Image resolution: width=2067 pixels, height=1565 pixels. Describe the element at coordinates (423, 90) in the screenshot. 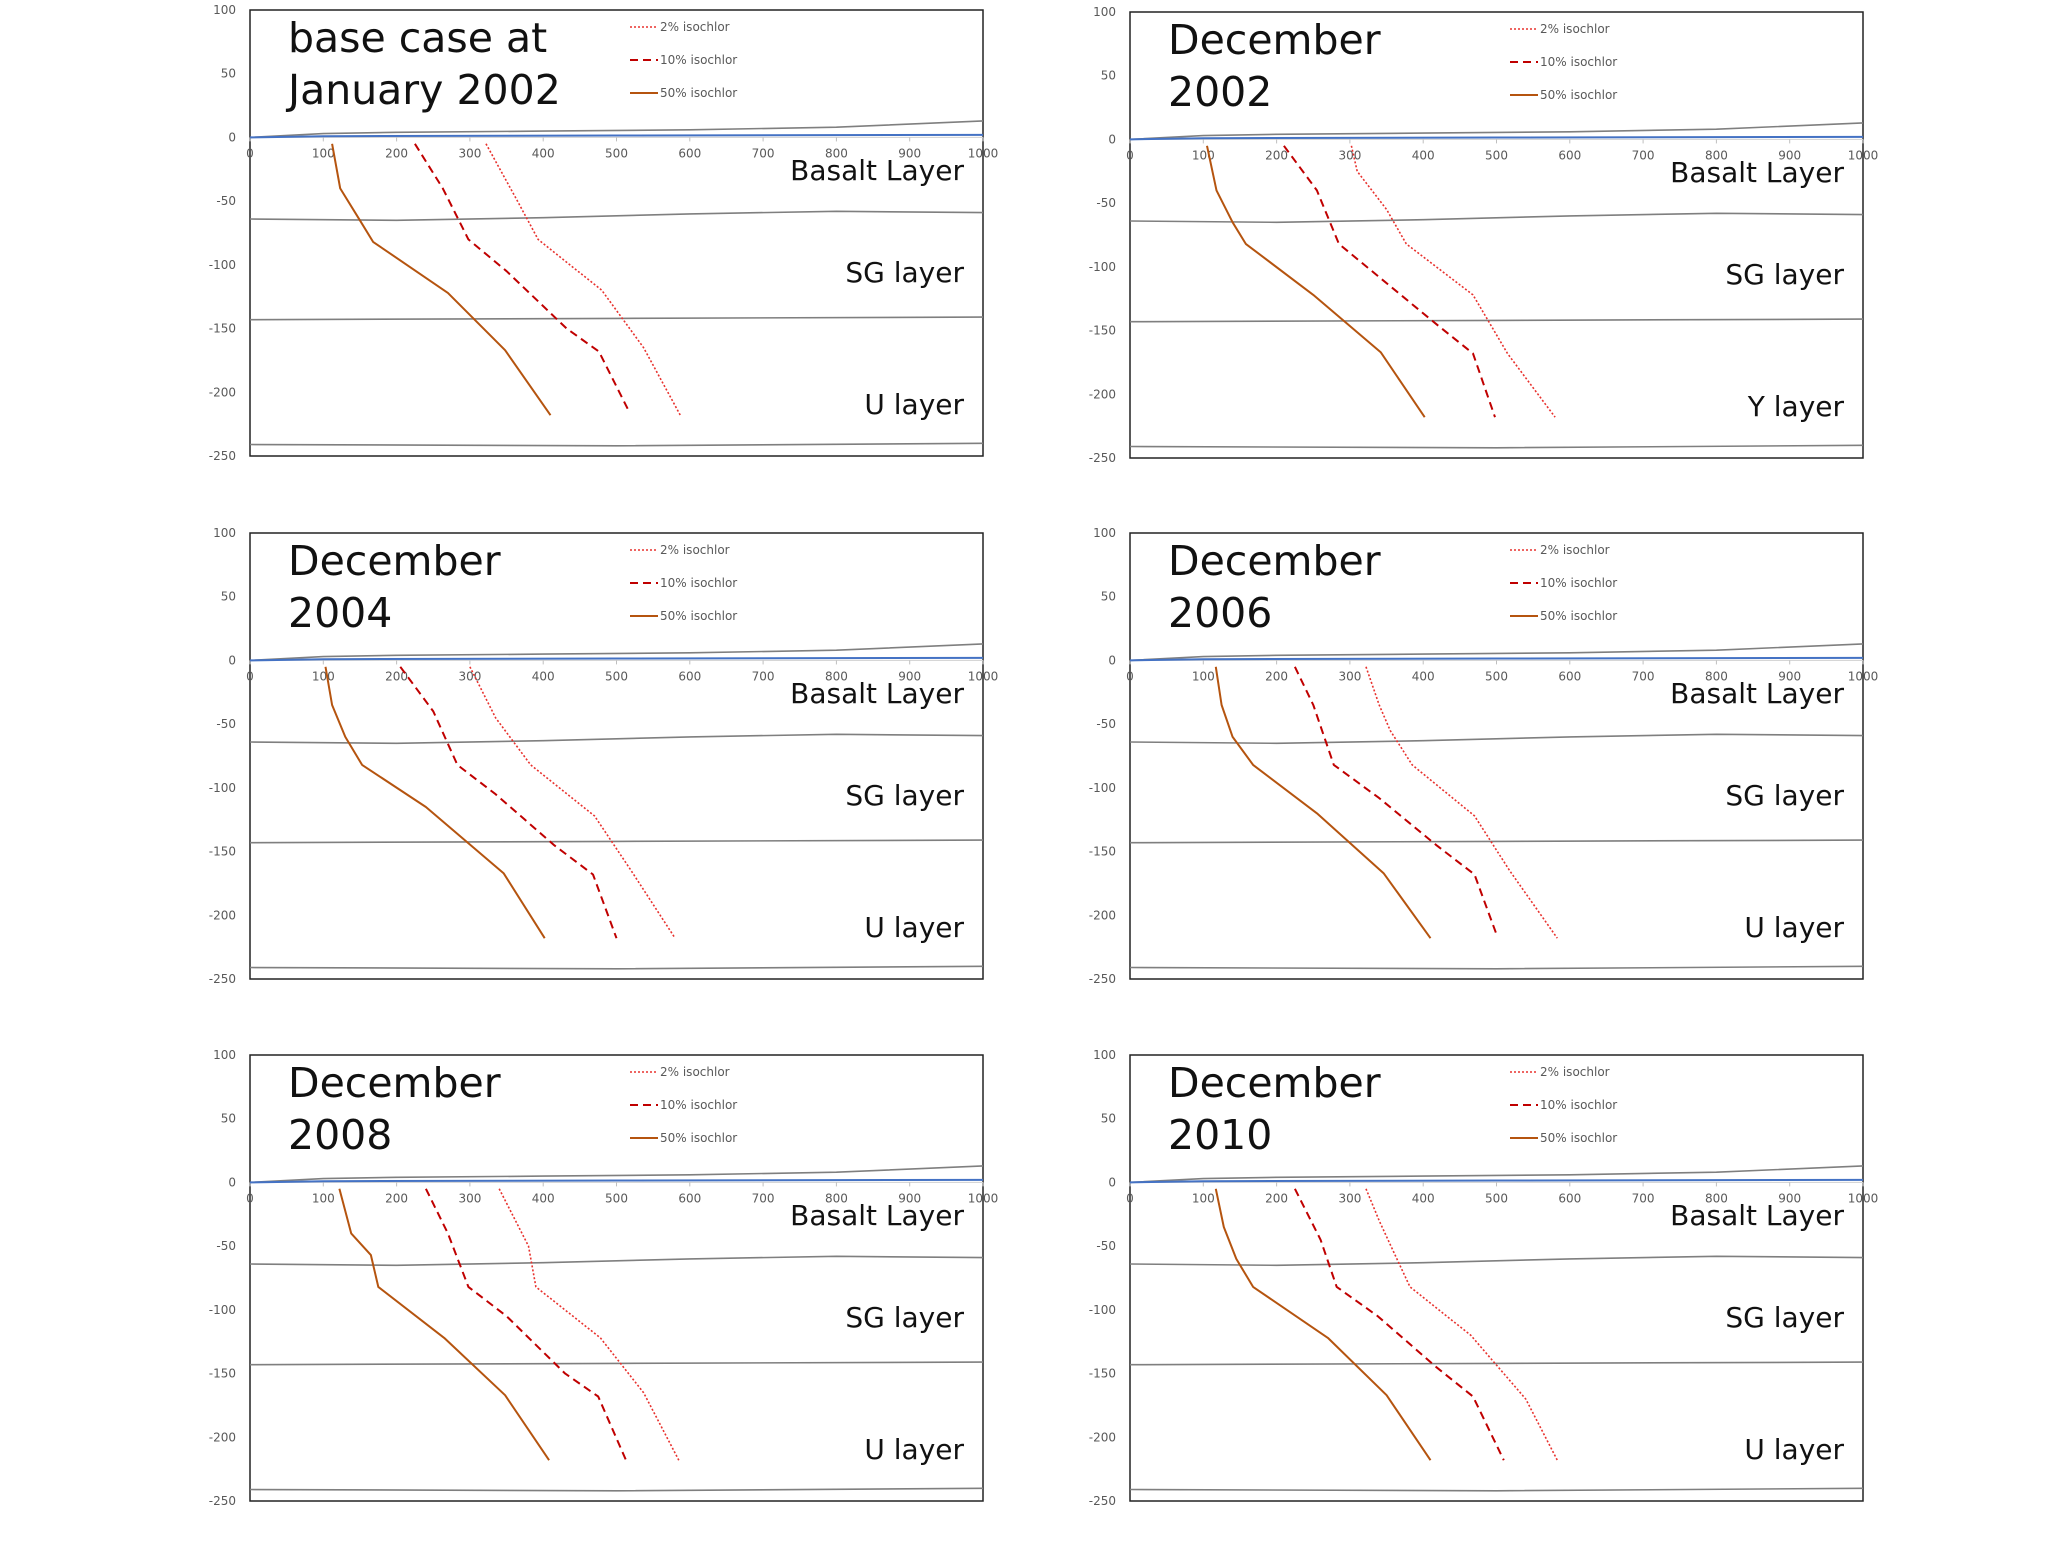

I see `panel-title-line: January 2002` at that location.